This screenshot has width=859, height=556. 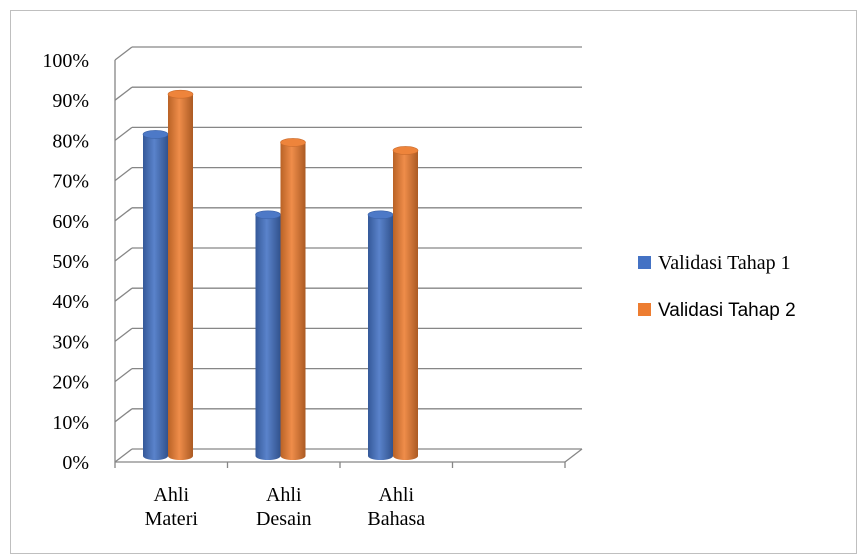 I want to click on y-tick-label: 0%, so click(x=75, y=463).